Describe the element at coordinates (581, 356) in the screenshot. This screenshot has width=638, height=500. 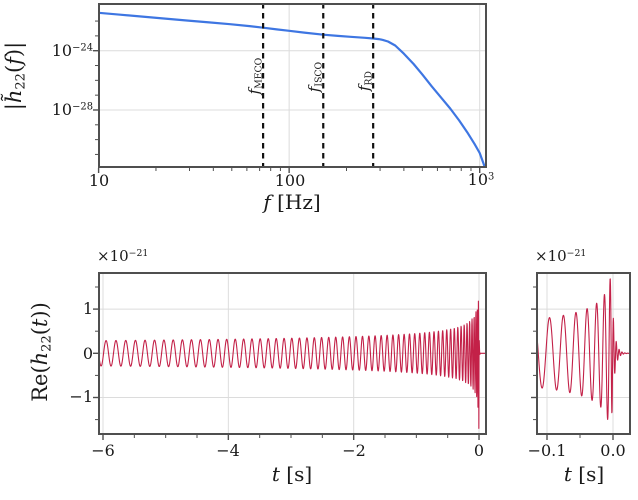
I see `time-domain-zoom-plot` at that location.